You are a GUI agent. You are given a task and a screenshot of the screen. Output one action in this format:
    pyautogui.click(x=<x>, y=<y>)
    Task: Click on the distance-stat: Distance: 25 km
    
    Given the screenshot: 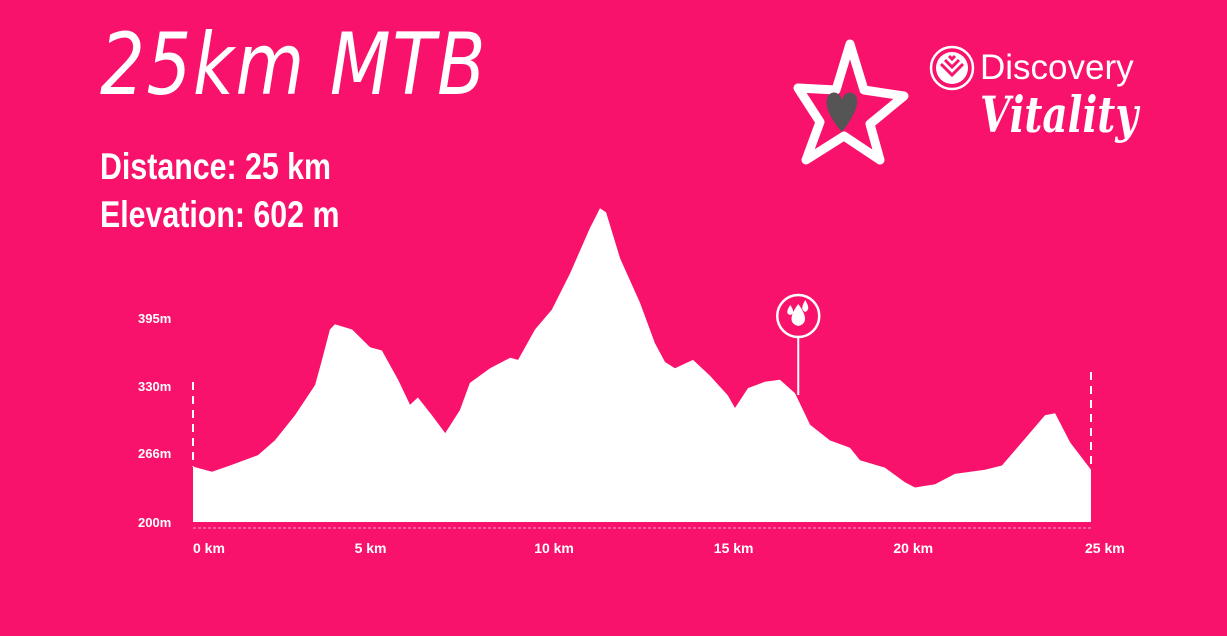 What is the action you would take?
    pyautogui.click(x=216, y=166)
    